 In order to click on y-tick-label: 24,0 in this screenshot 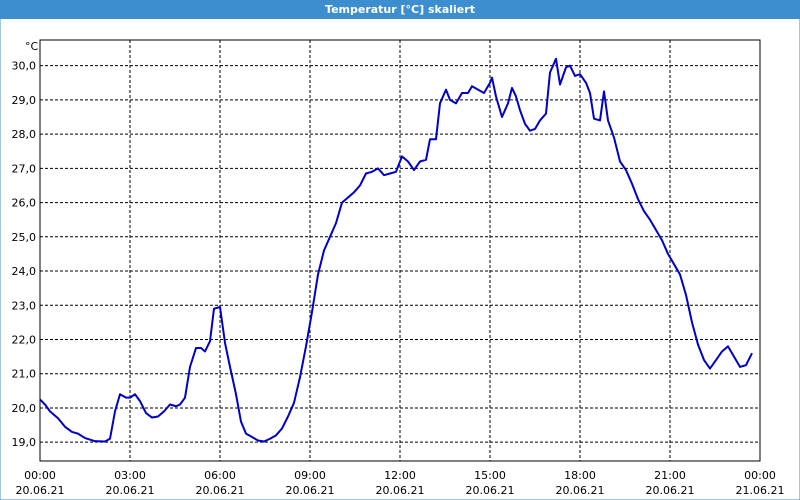, I will do `click(24, 271)`.